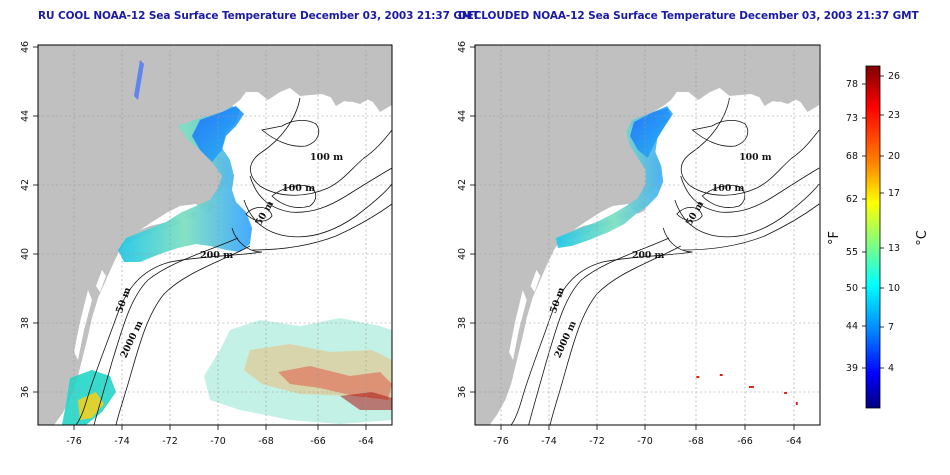  I want to click on colorbar-c-tick: 17, so click(894, 193).